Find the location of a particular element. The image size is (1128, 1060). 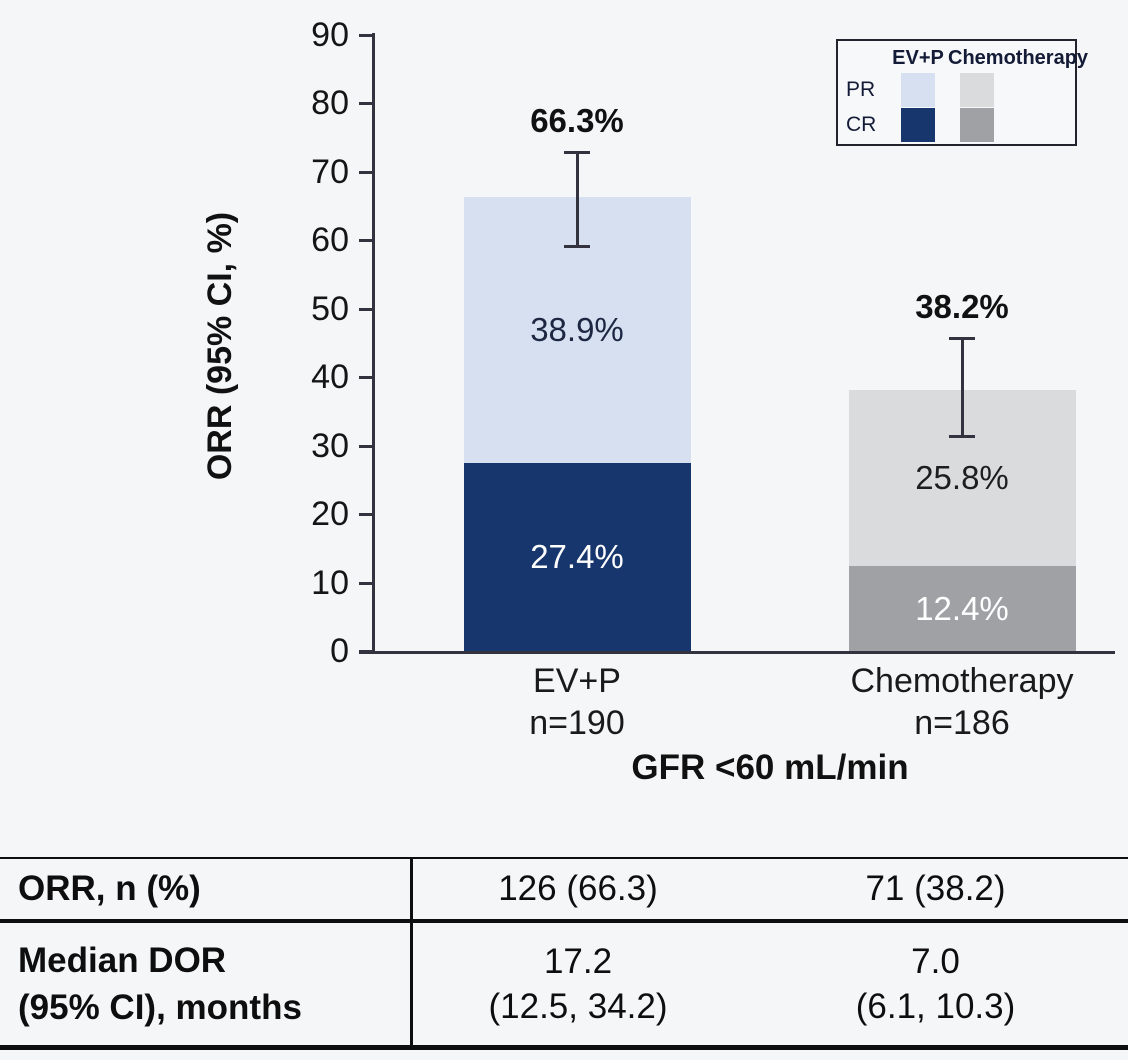

legend-header-chemotherapy: Chemotherapy is located at coordinates (1018, 57).